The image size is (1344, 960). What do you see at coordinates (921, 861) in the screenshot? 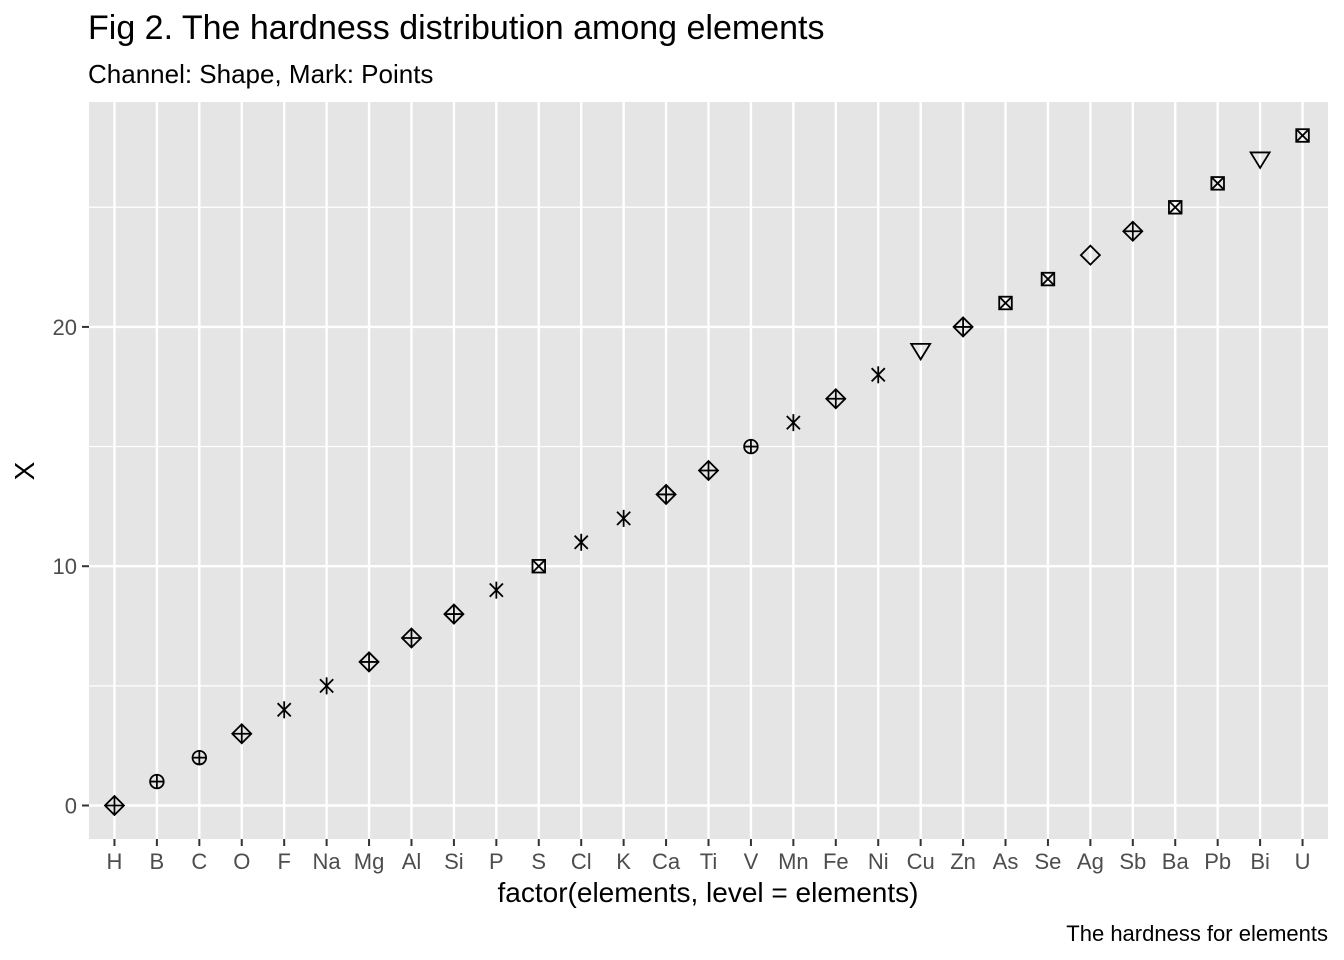
I see `x-tick-label: Cu` at bounding box center [921, 861].